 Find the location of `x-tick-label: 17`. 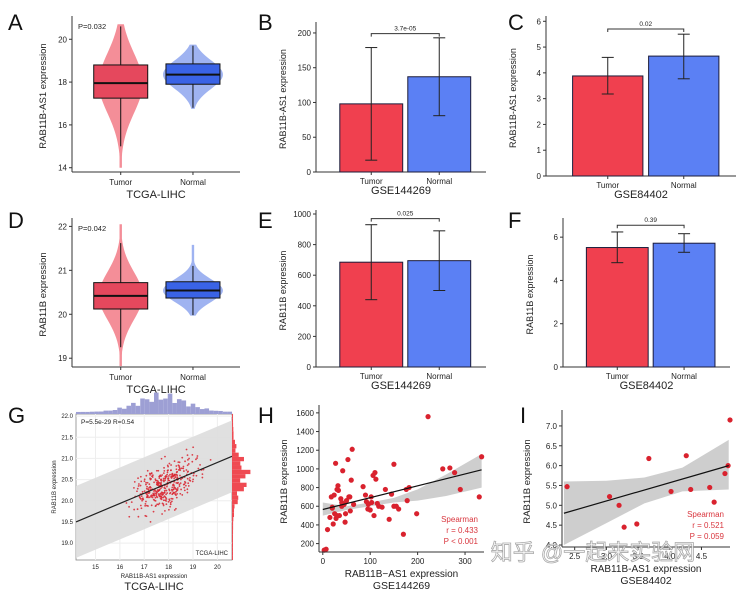

x-tick-label: 17 is located at coordinates (144, 568).